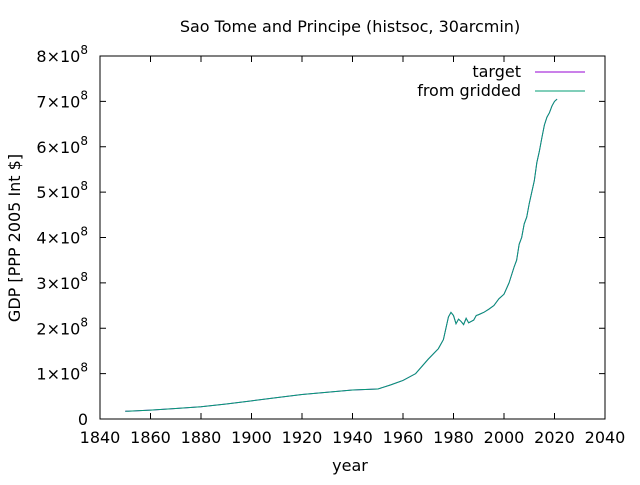 Image resolution: width=640 pixels, height=485 pixels. Describe the element at coordinates (469, 90) in the screenshot. I see `legend-label-1: from gridded` at that location.